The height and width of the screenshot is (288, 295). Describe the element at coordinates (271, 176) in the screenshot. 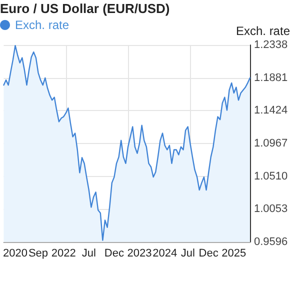

I see `y-tick-label: 1.0510` at that location.